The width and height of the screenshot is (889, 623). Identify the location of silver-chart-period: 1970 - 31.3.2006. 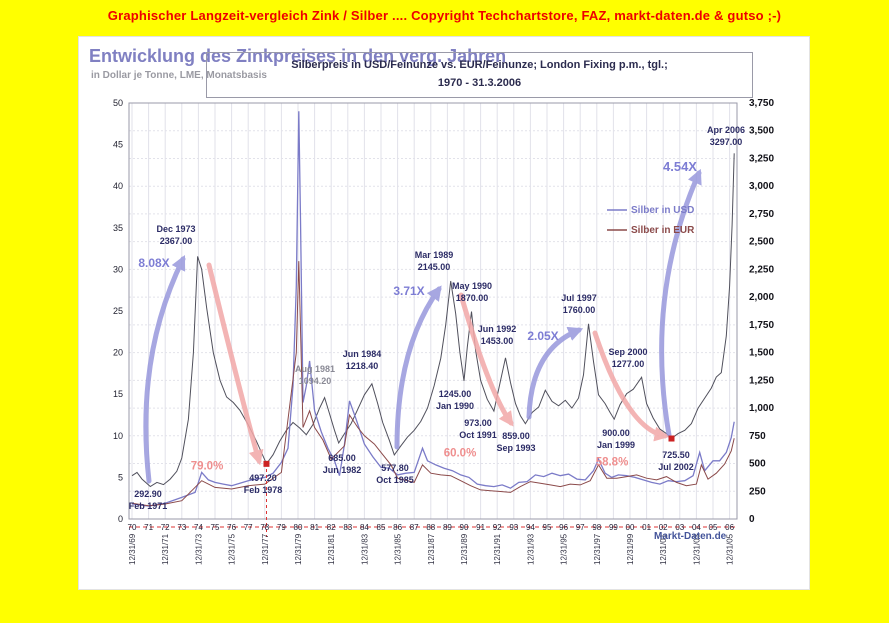
(479, 83).